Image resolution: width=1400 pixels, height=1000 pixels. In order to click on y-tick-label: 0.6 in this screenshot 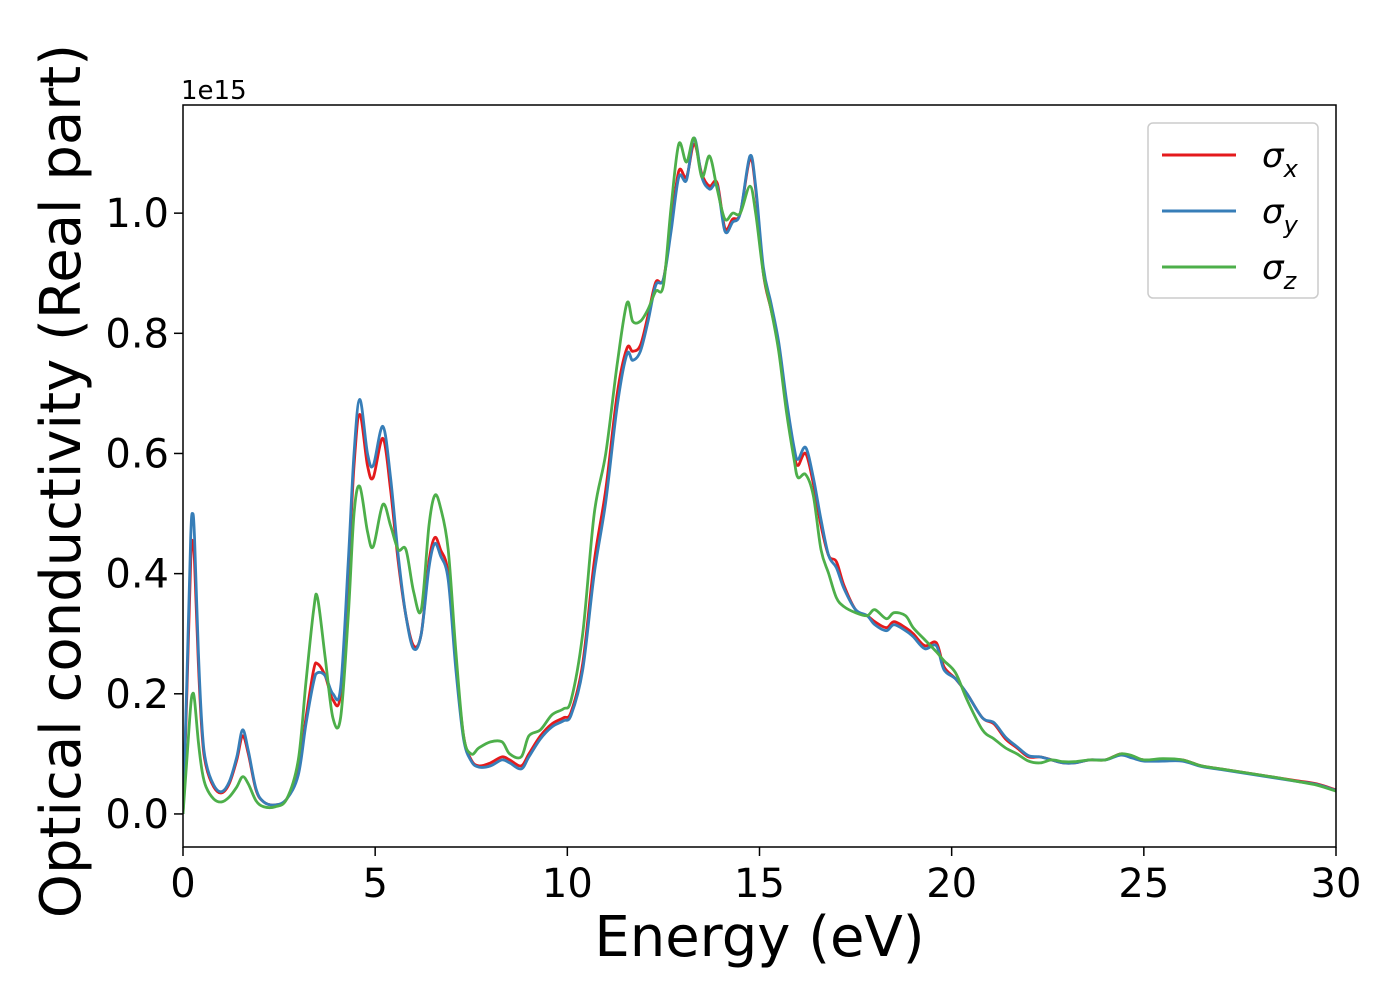, I will do `click(137, 454)`.